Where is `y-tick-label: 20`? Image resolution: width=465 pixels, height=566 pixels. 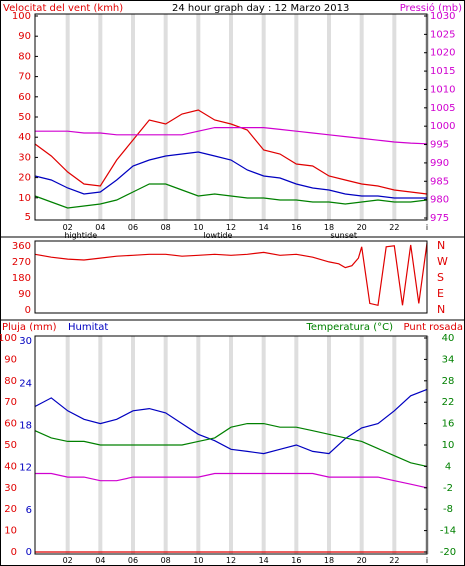
y-tick-label: 20 is located at coordinates (24, 178).